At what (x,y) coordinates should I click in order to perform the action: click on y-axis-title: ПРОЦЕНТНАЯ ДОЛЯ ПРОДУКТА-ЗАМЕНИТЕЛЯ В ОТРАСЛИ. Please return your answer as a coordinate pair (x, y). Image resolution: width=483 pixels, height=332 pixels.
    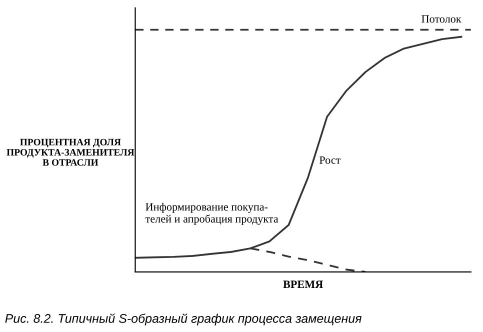
    Looking at the image, I should click on (70, 152).